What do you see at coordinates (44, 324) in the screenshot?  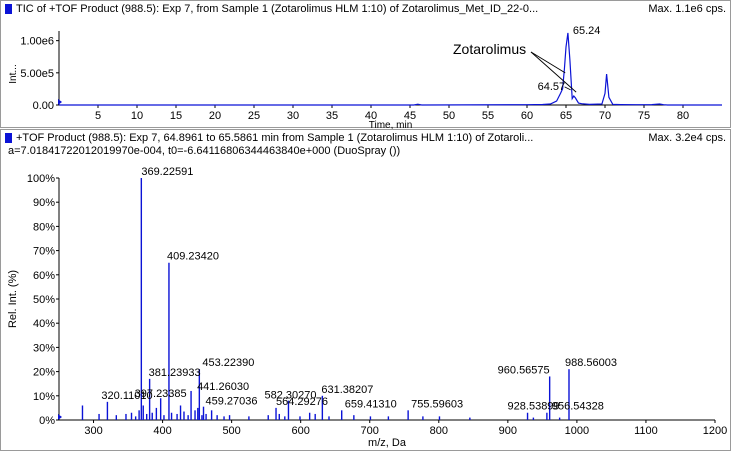 I see `spectrum-y-tick-label: 40%` at bounding box center [44, 324].